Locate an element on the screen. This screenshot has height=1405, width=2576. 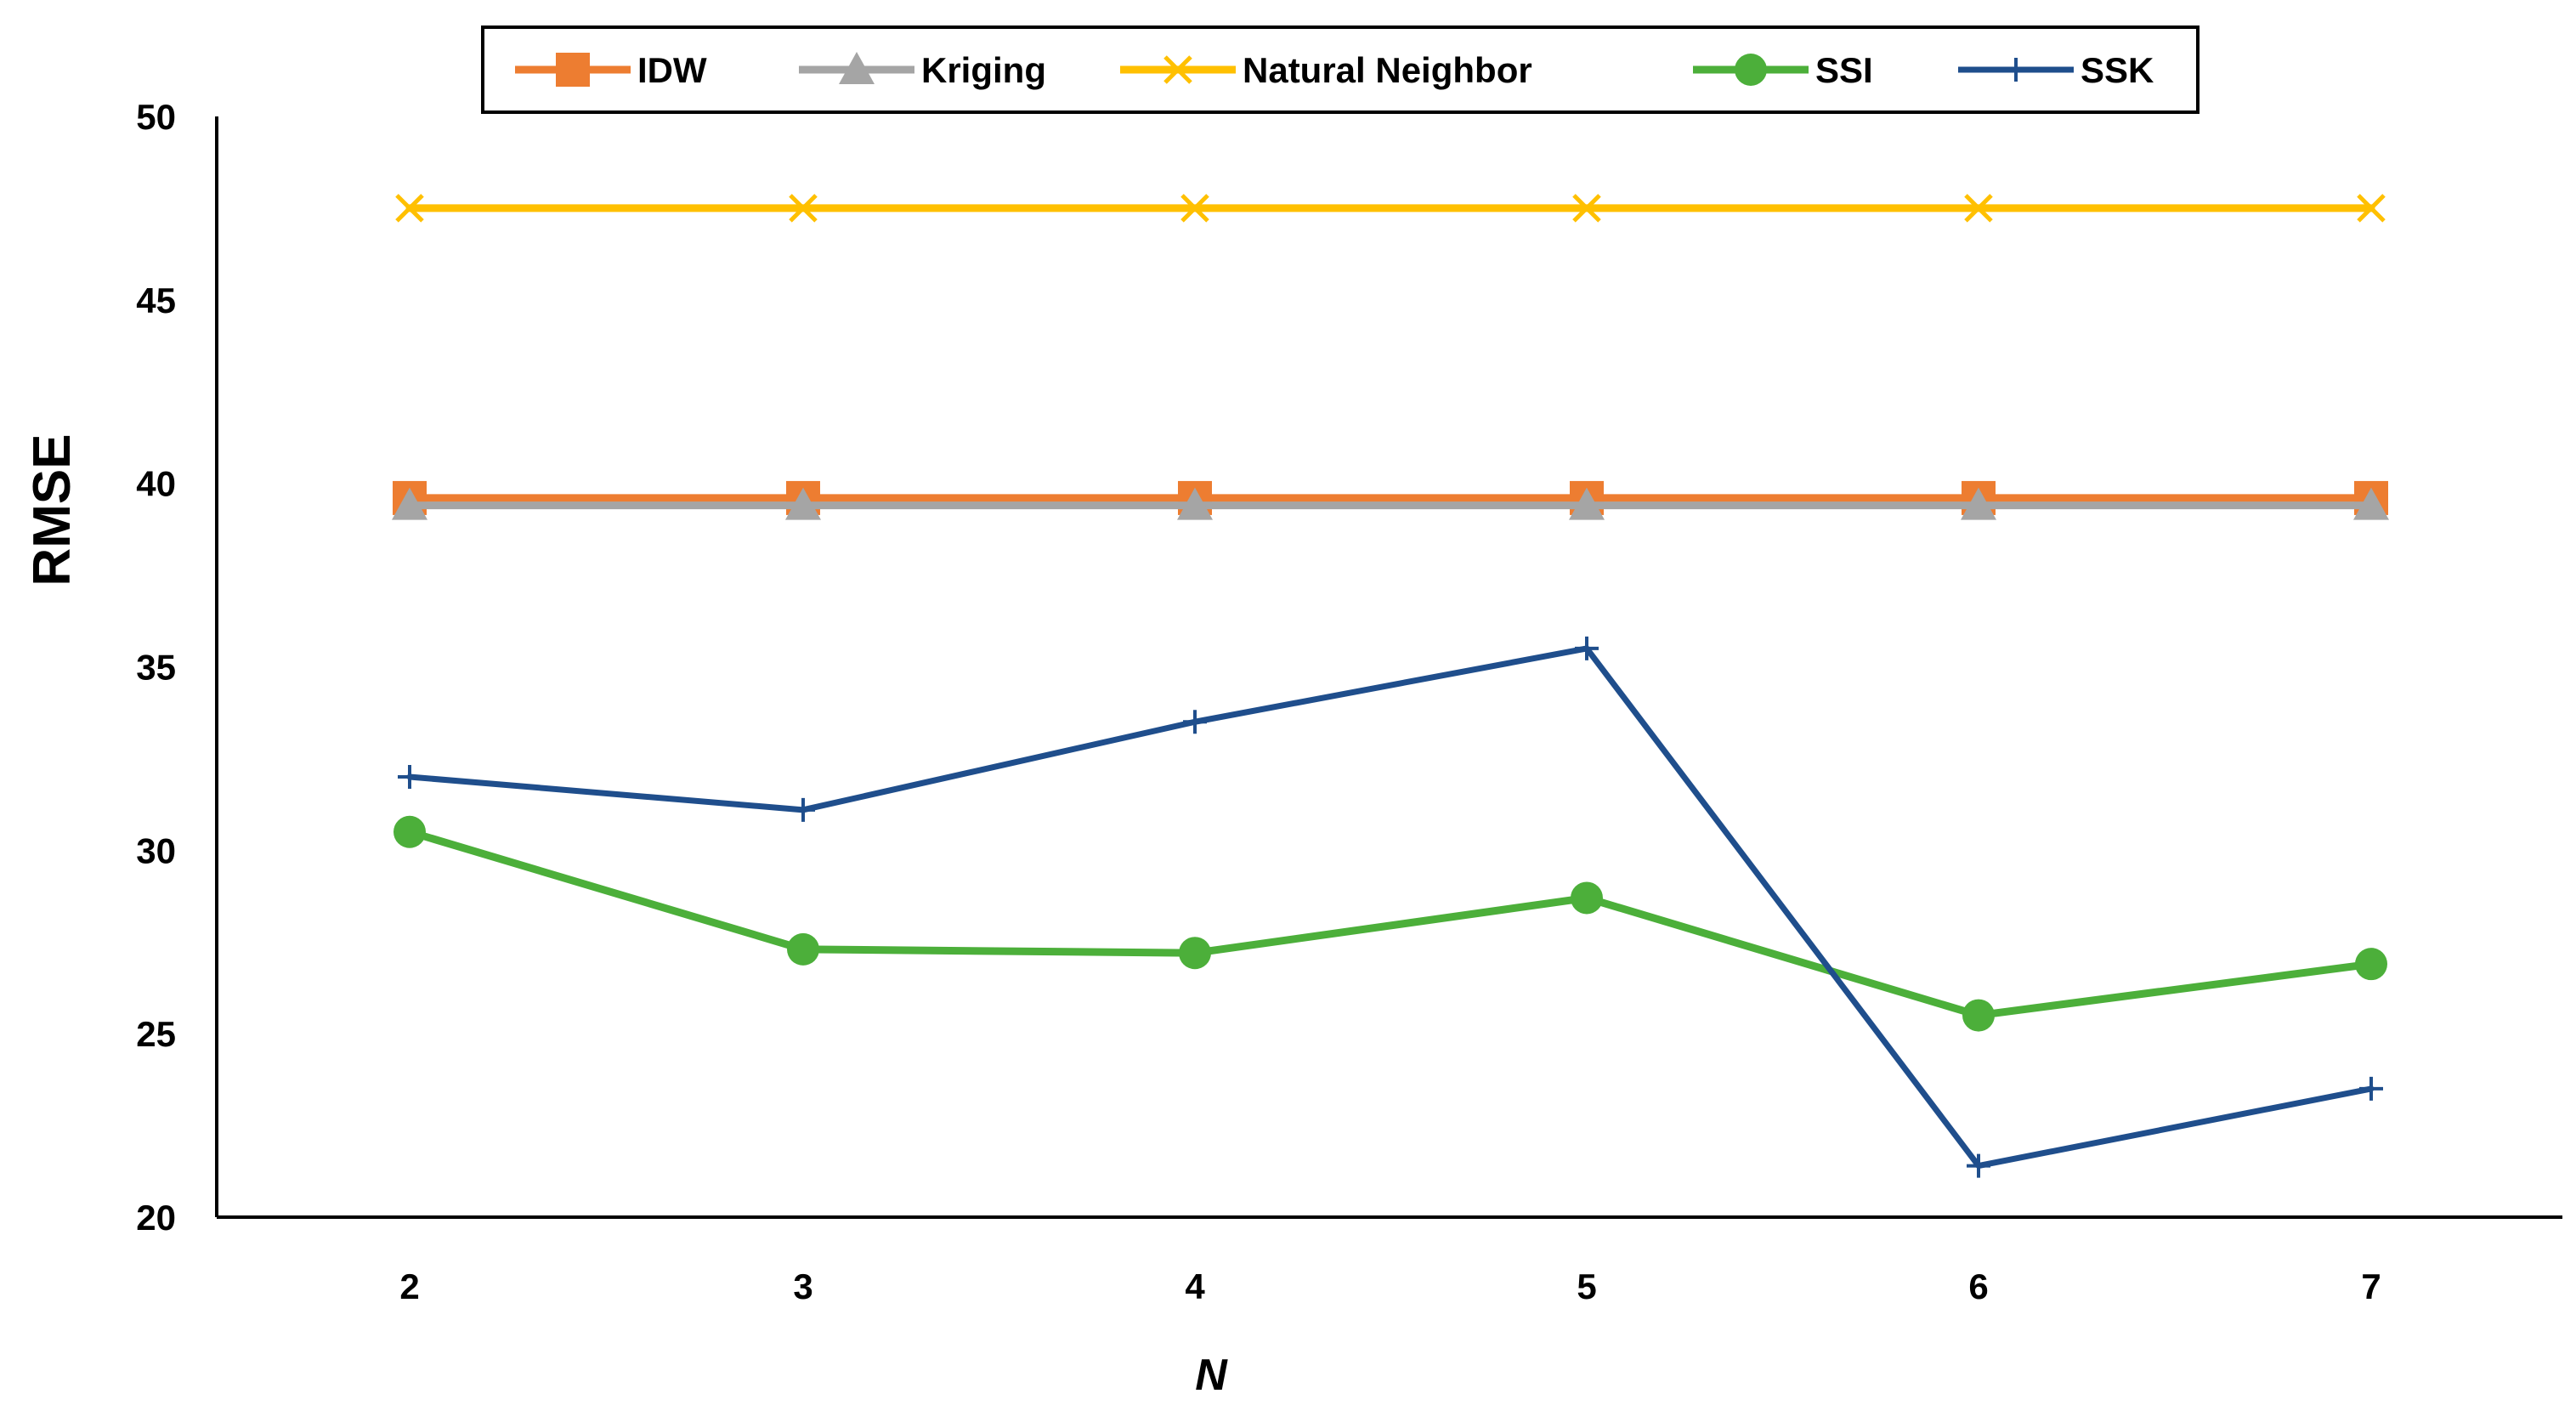
x-tick-label: 7 is located at coordinates (2371, 1286).